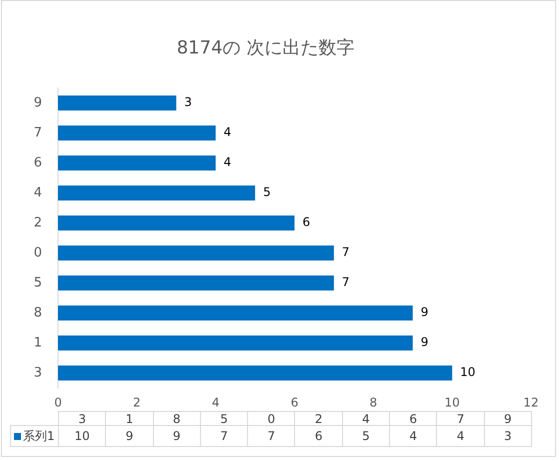 The width and height of the screenshot is (559, 461). I want to click on category-label: 0, so click(272, 419).